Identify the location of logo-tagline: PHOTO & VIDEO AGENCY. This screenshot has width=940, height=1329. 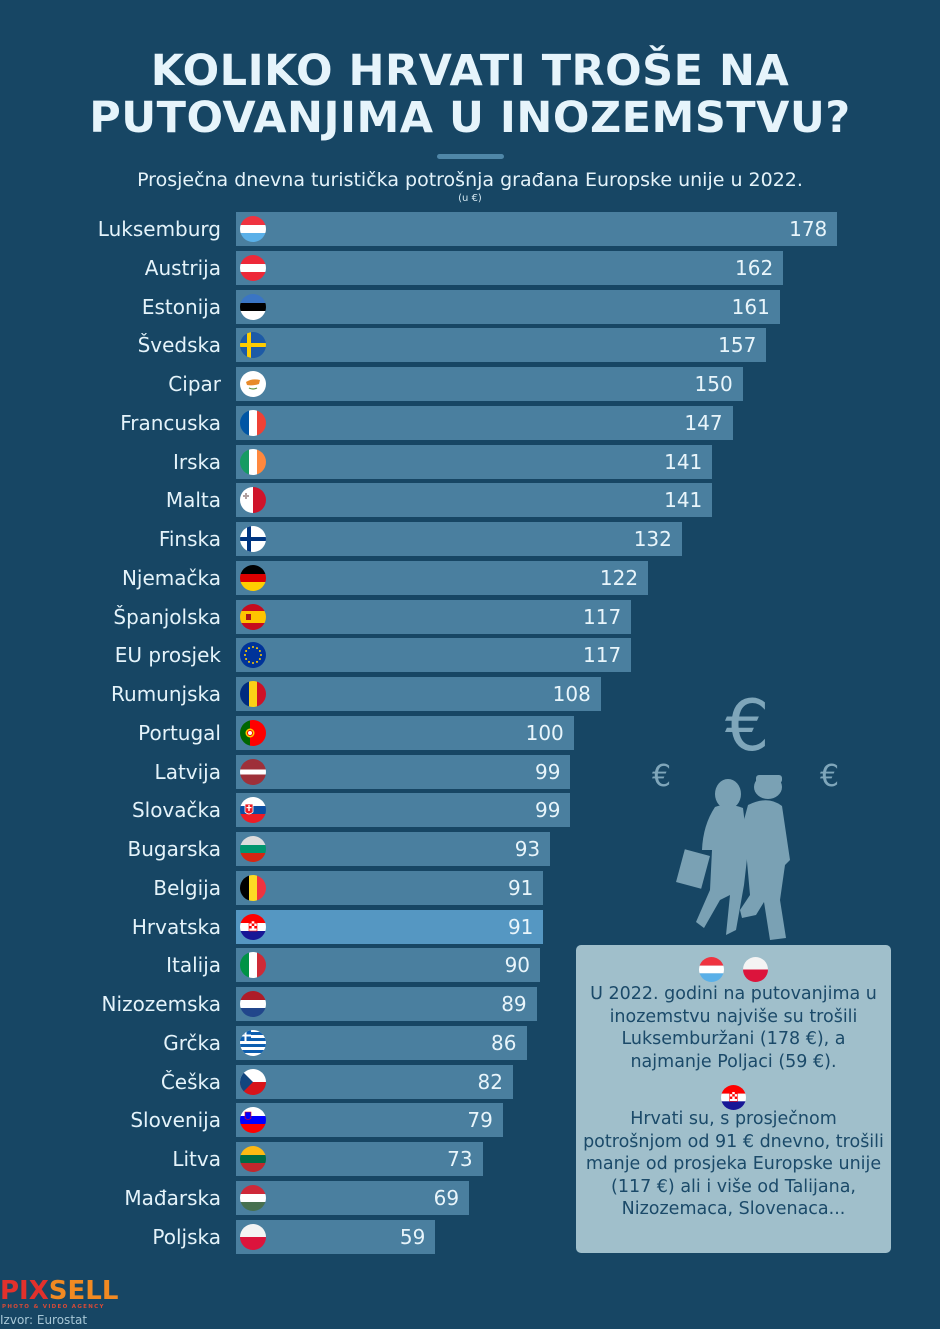
(53, 1307).